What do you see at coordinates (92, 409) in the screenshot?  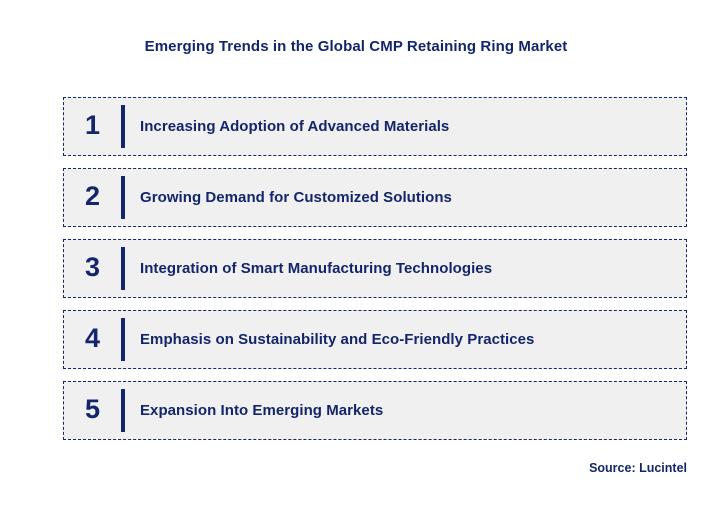 I see `trend-number-5: 5` at bounding box center [92, 409].